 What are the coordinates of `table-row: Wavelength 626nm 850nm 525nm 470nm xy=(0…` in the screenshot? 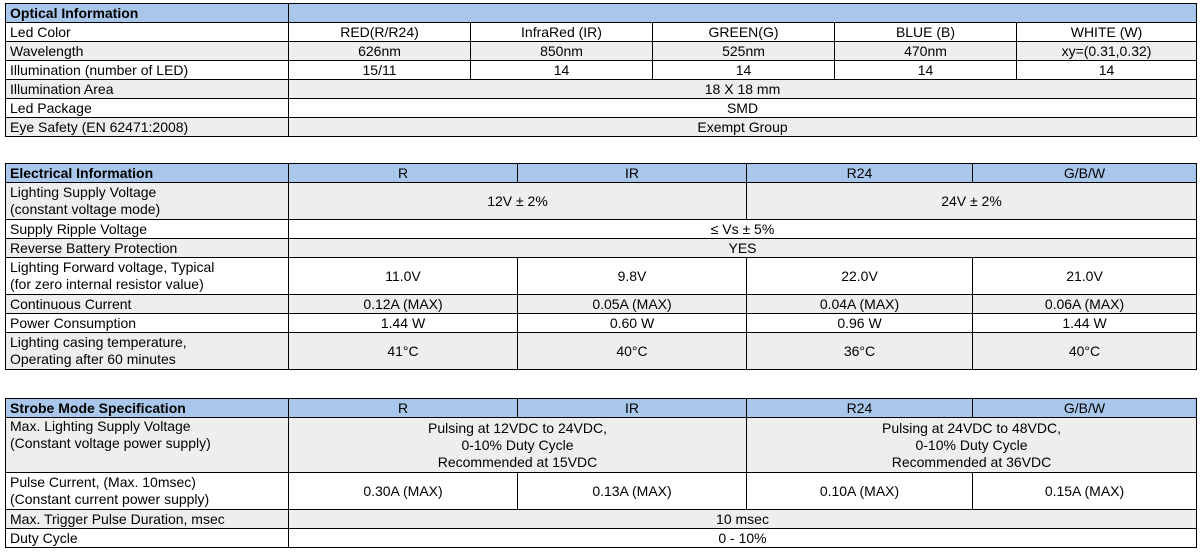 It's located at (601, 51).